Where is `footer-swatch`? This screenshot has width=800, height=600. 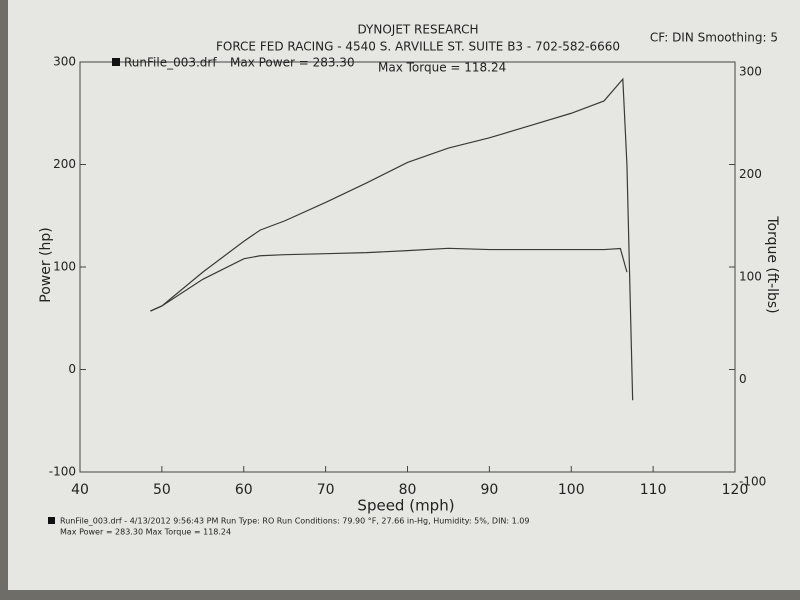
footer-swatch is located at coordinates (51, 520).